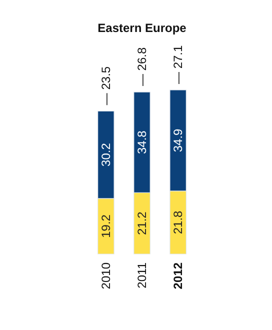 The height and width of the screenshot is (330, 272). What do you see at coordinates (142, 28) in the screenshot?
I see `chart-title: Eastern Europe` at bounding box center [142, 28].